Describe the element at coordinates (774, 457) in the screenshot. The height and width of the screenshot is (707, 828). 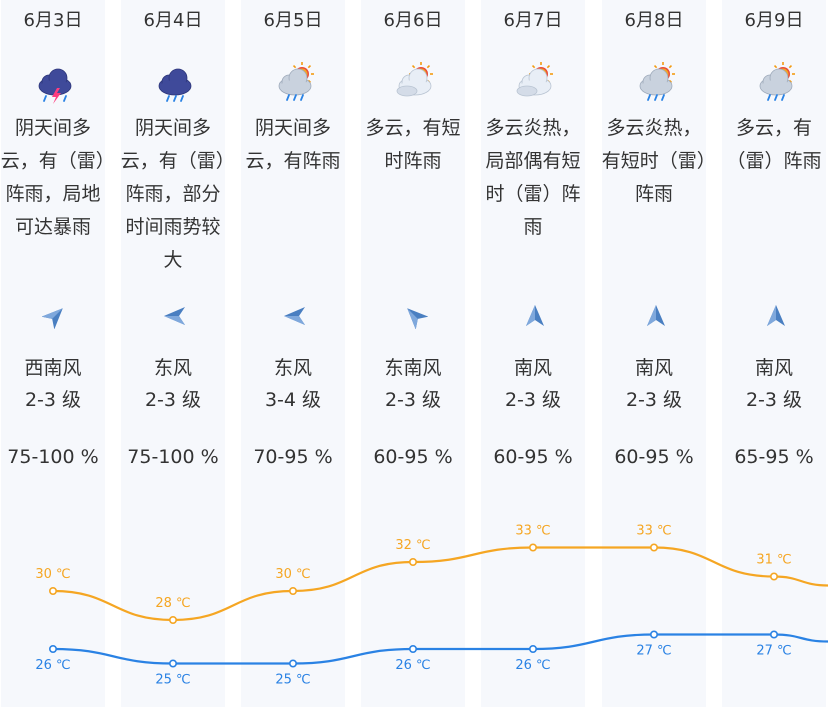
I see `humidity-range: 65-95 %` at that location.